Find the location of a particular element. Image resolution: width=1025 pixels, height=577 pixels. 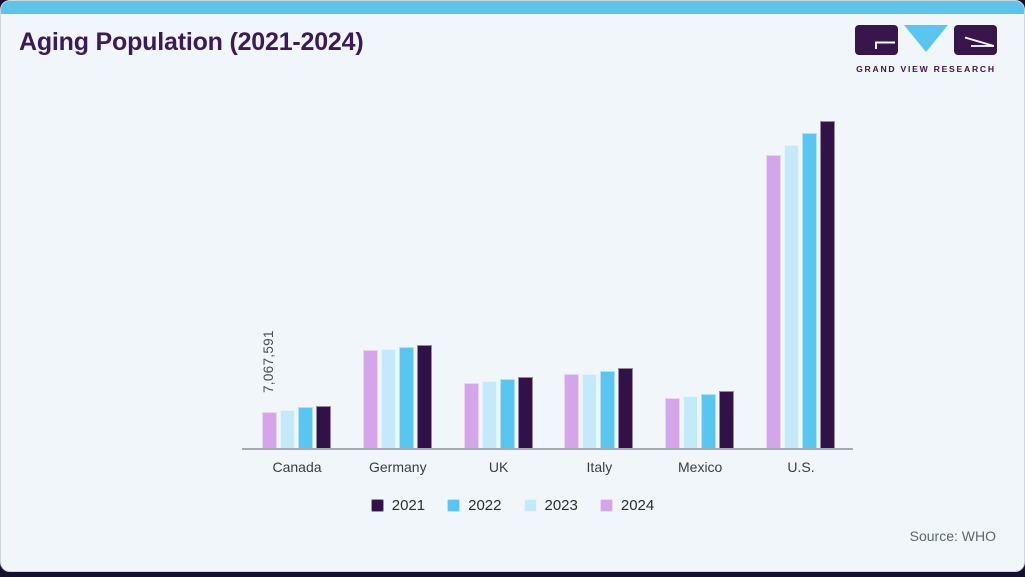

bar-canada-2024 is located at coordinates (269, 430).